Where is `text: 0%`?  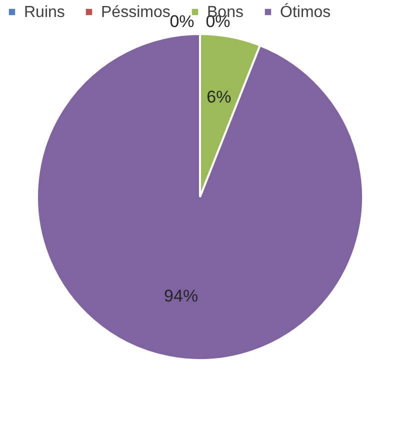 text: 0% is located at coordinates (182, 21).